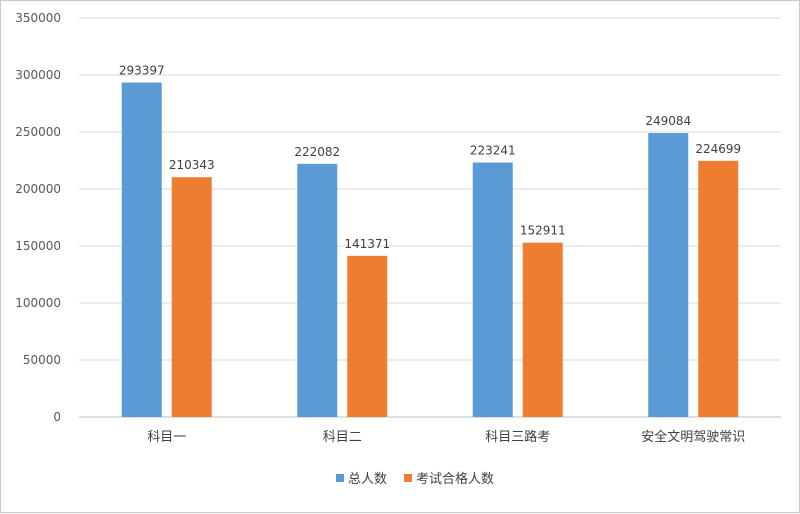 The height and width of the screenshot is (514, 800). I want to click on legend-label-1: 考试合格人数, so click(455, 479).